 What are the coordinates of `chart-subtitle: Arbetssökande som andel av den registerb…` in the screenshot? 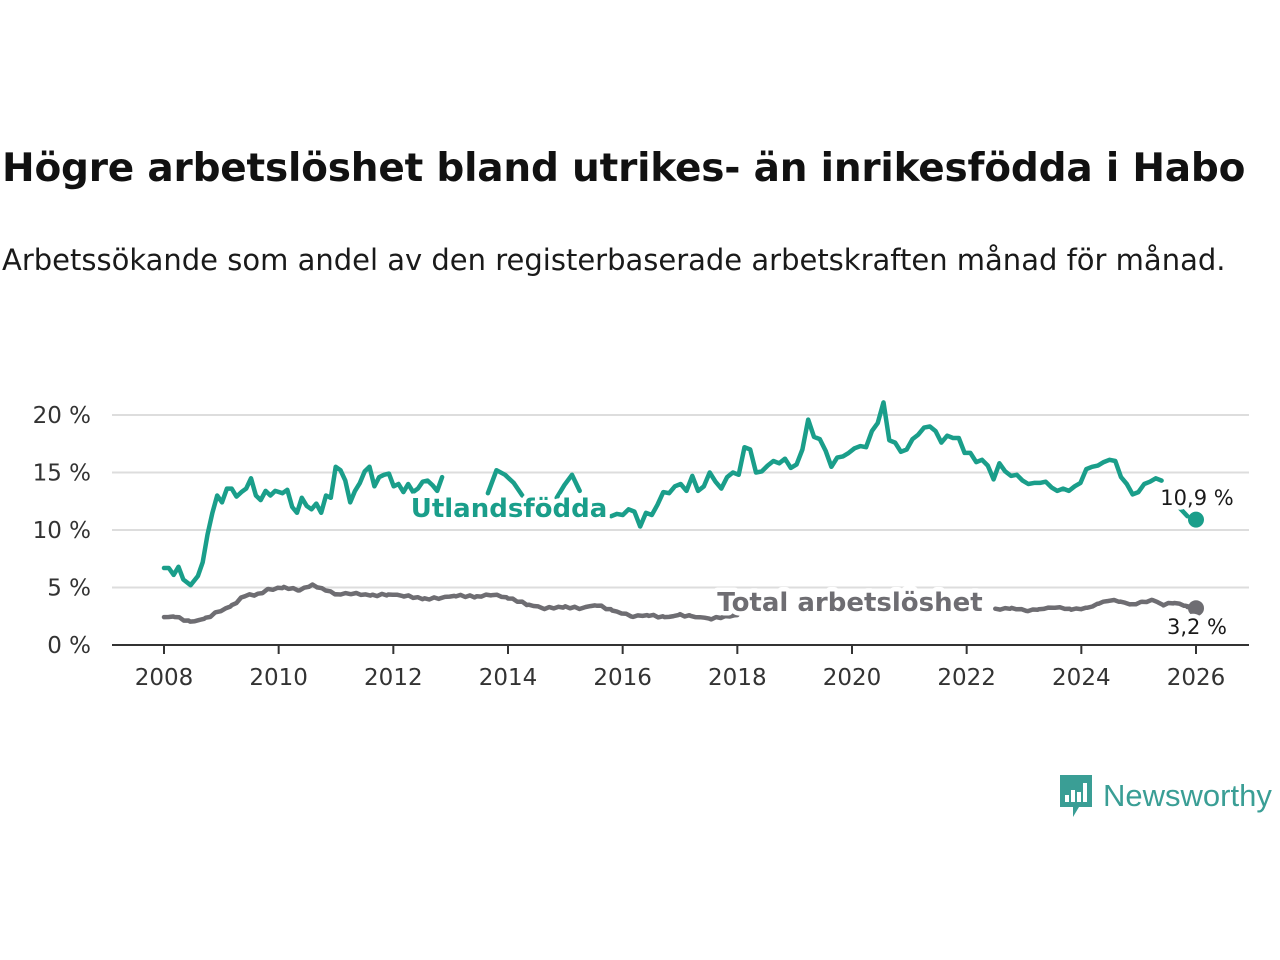 It's located at (614, 260).